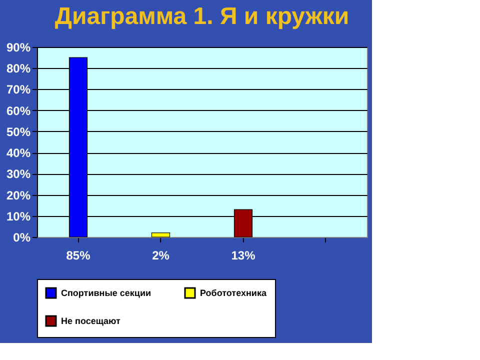  I want to click on y-tick-label: 60%, so click(18, 111).